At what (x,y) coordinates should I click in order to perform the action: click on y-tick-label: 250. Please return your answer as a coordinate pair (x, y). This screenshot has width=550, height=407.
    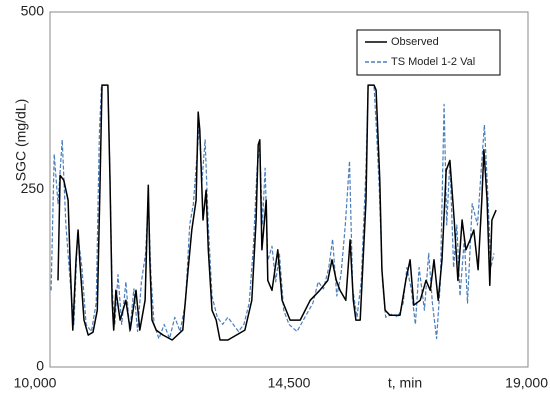
    Looking at the image, I should click on (33, 188).